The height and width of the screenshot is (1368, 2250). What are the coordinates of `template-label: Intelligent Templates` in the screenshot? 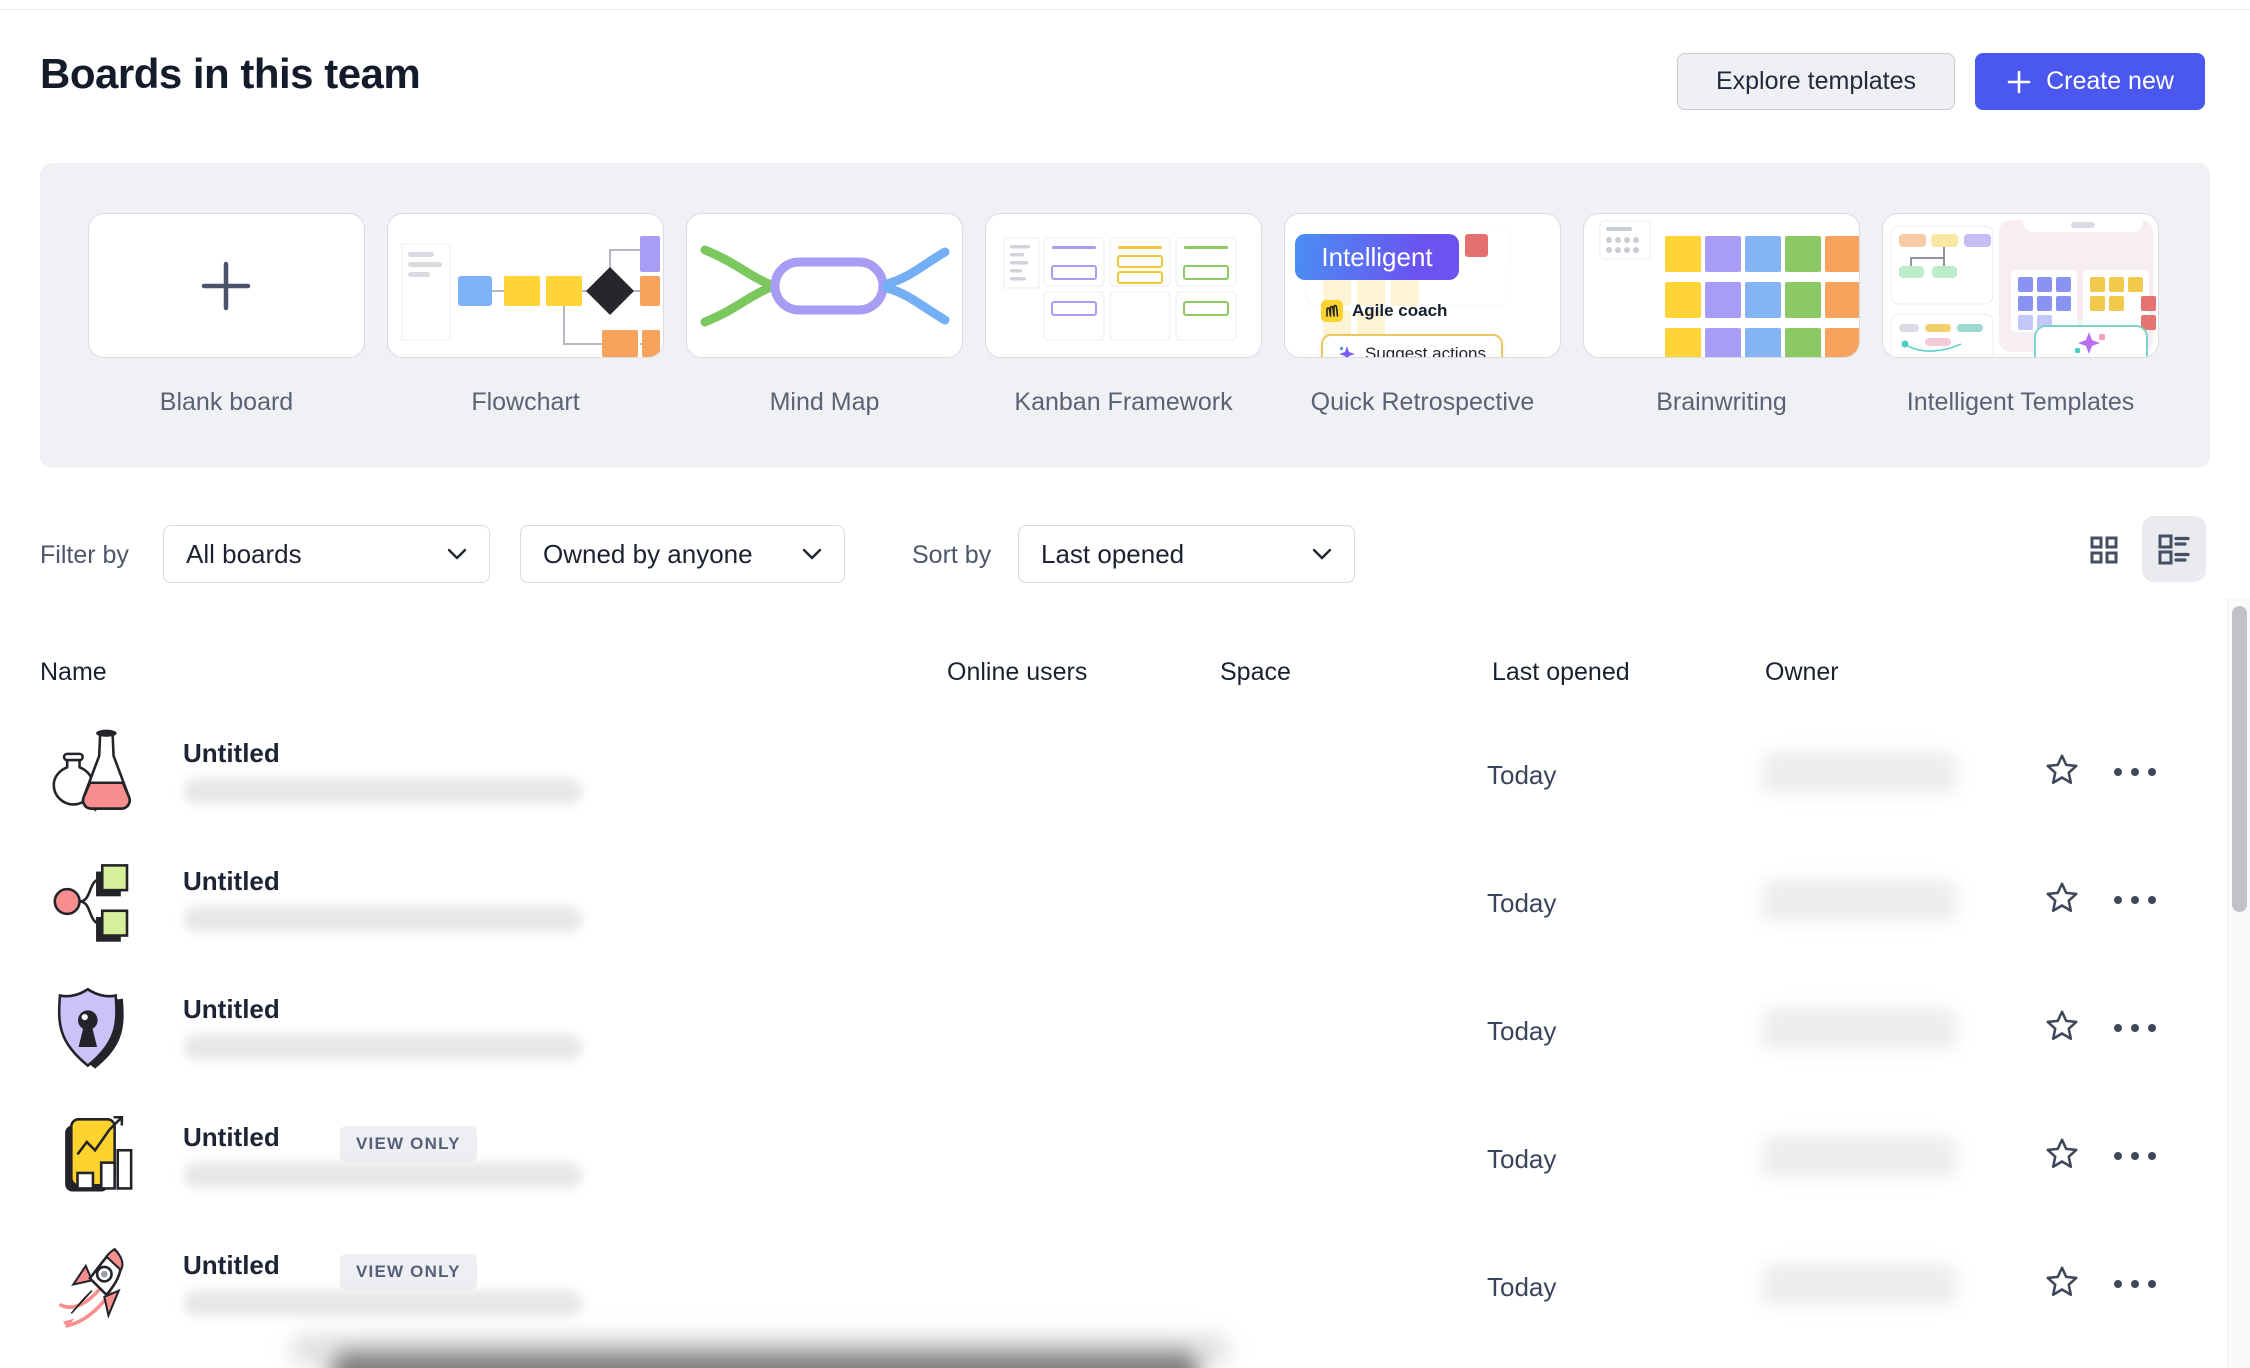 It's located at (2020, 402).